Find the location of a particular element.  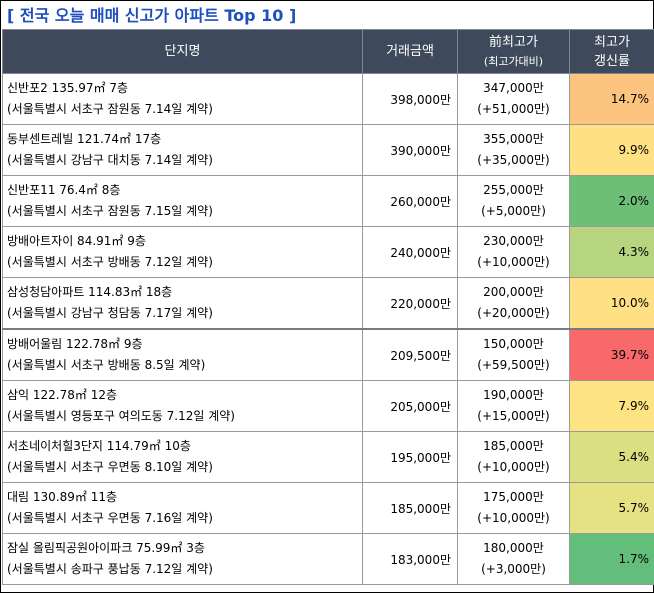

cell-amount: 209,500만 is located at coordinates (410, 354).